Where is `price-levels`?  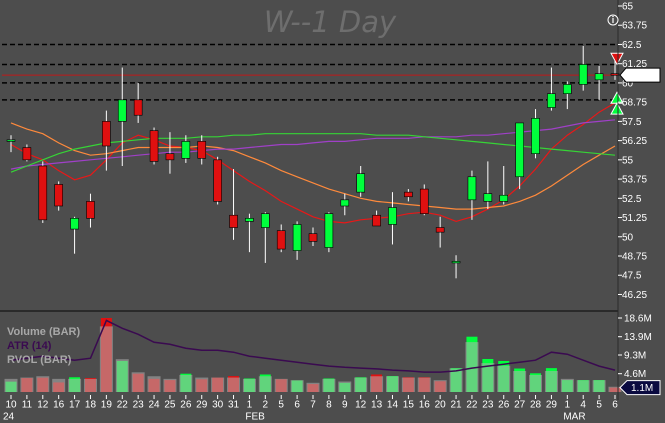 price-levels is located at coordinates (310, 72).